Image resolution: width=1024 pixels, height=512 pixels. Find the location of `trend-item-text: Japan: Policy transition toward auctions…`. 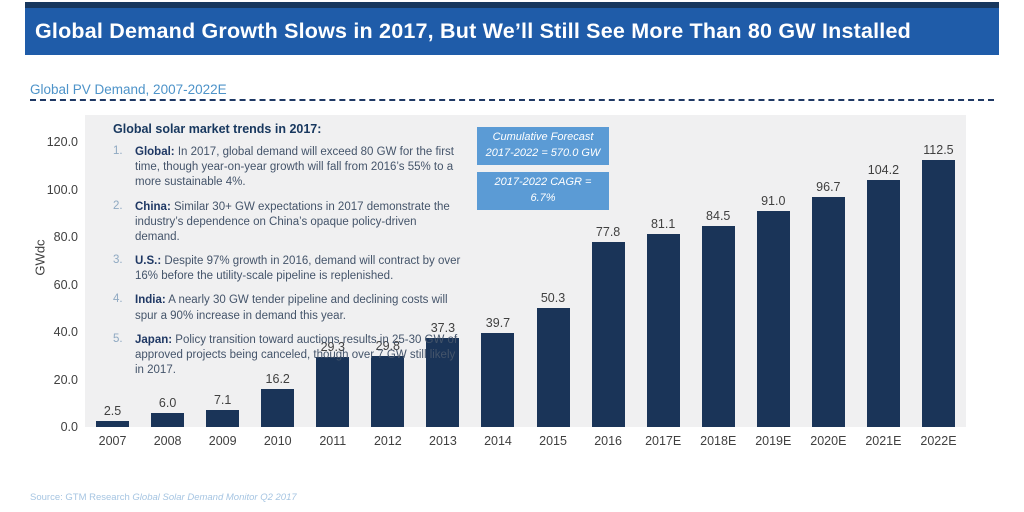

trend-item-text: Japan: Policy transition toward auctions… is located at coordinates (296, 355).